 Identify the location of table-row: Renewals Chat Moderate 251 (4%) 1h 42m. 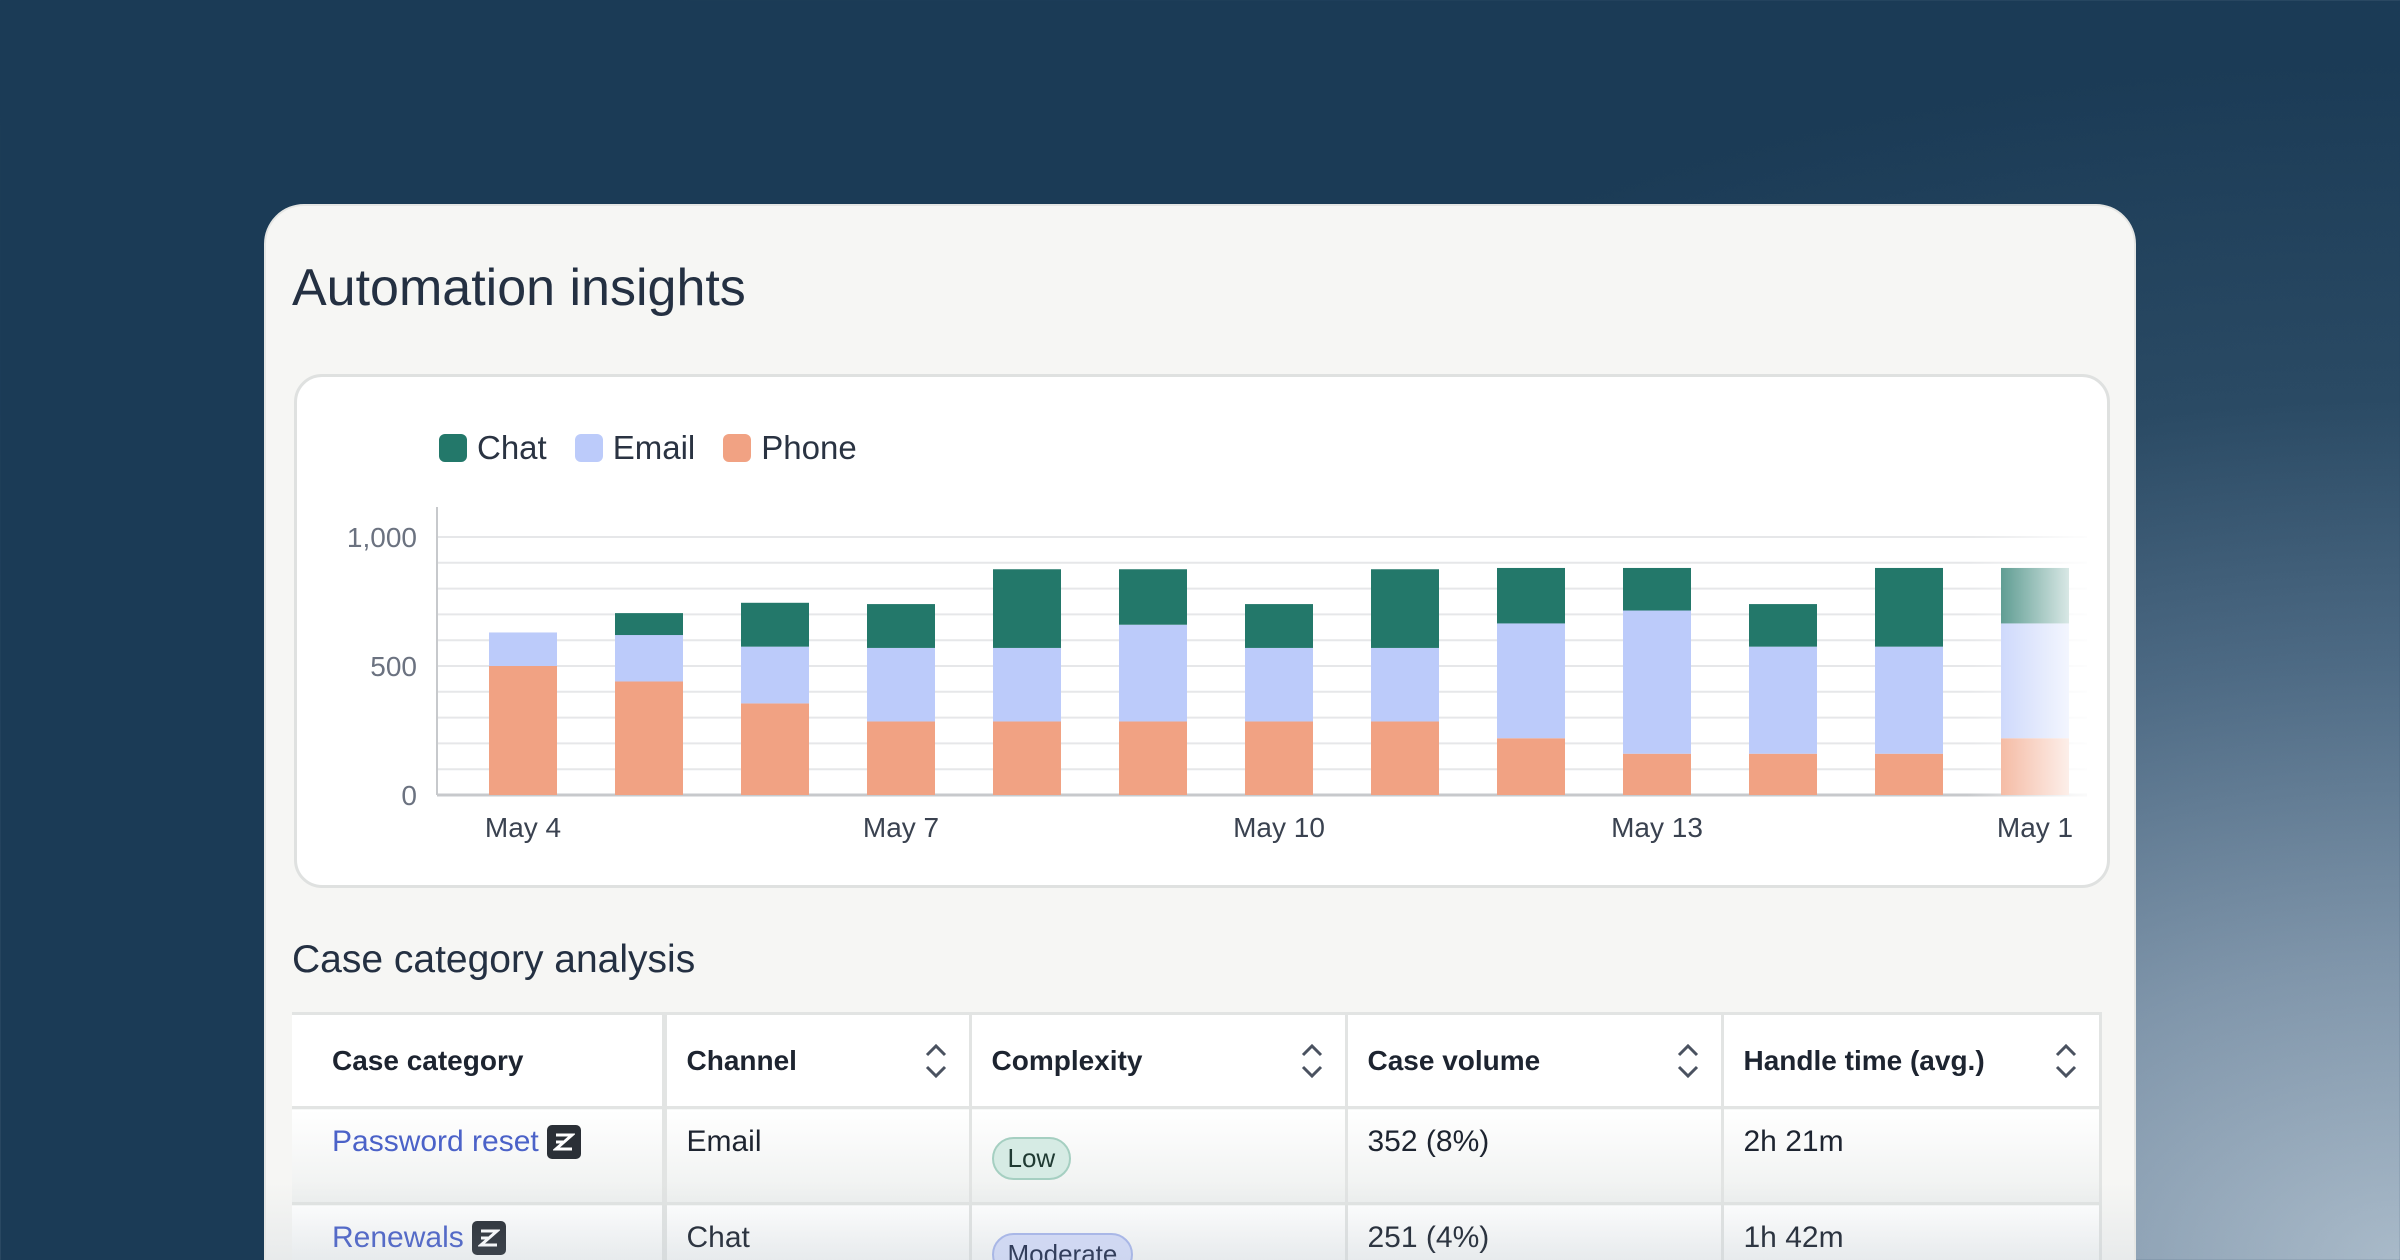
(1197, 1231).